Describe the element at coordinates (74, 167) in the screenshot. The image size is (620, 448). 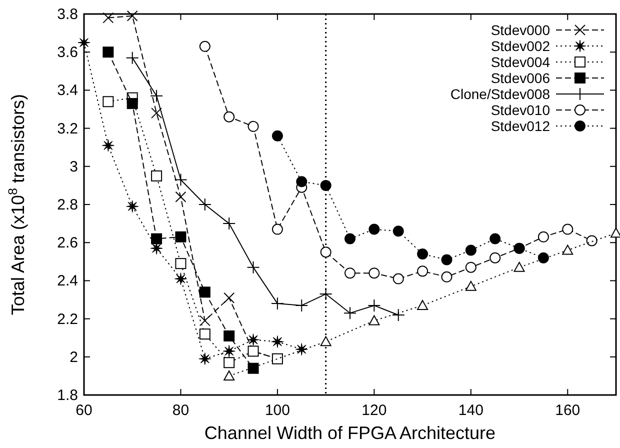
I see `y-tick-label: 3` at that location.